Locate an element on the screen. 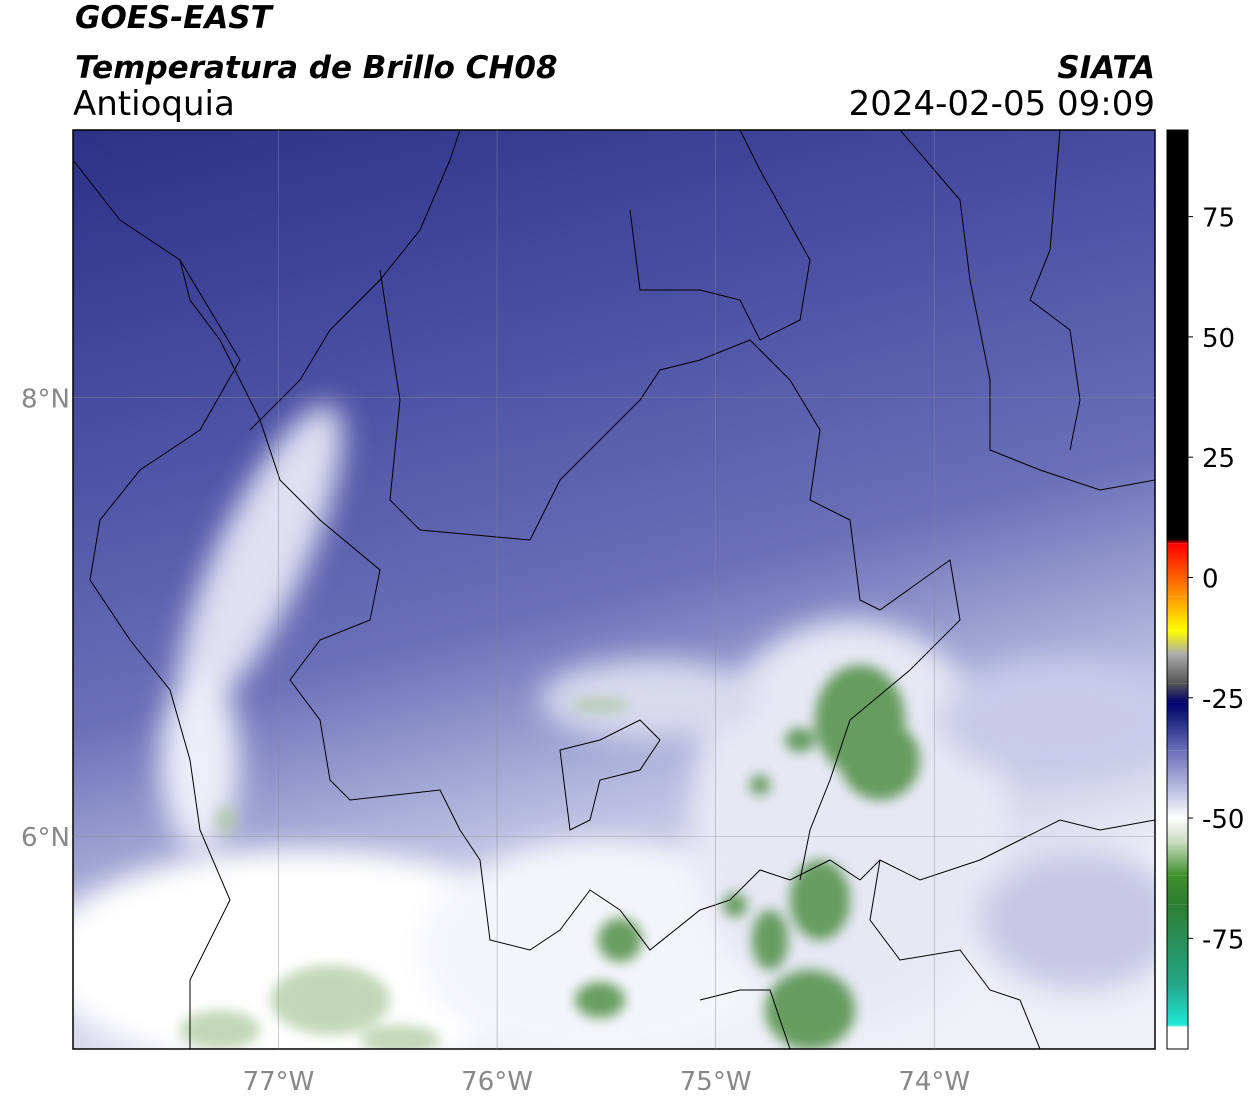 The image size is (1252, 1099). subtitle: Temperatura de Brillo CH08 is located at coordinates (316, 68).